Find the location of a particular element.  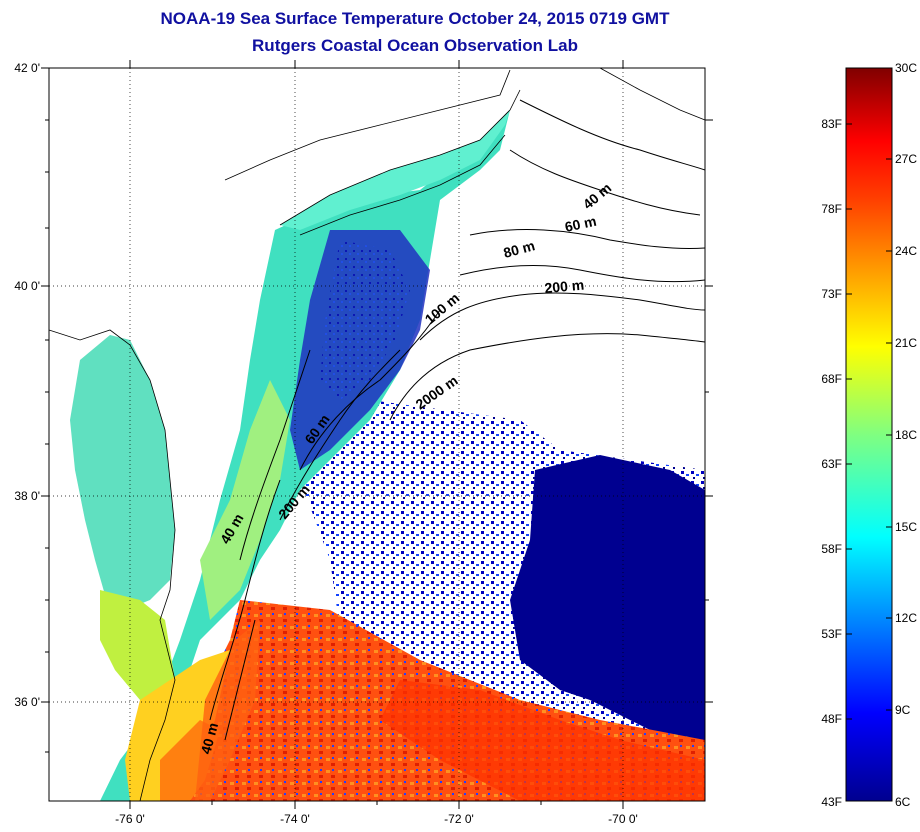

colorbar-celsius-label: 30C is located at coordinates (906, 68).